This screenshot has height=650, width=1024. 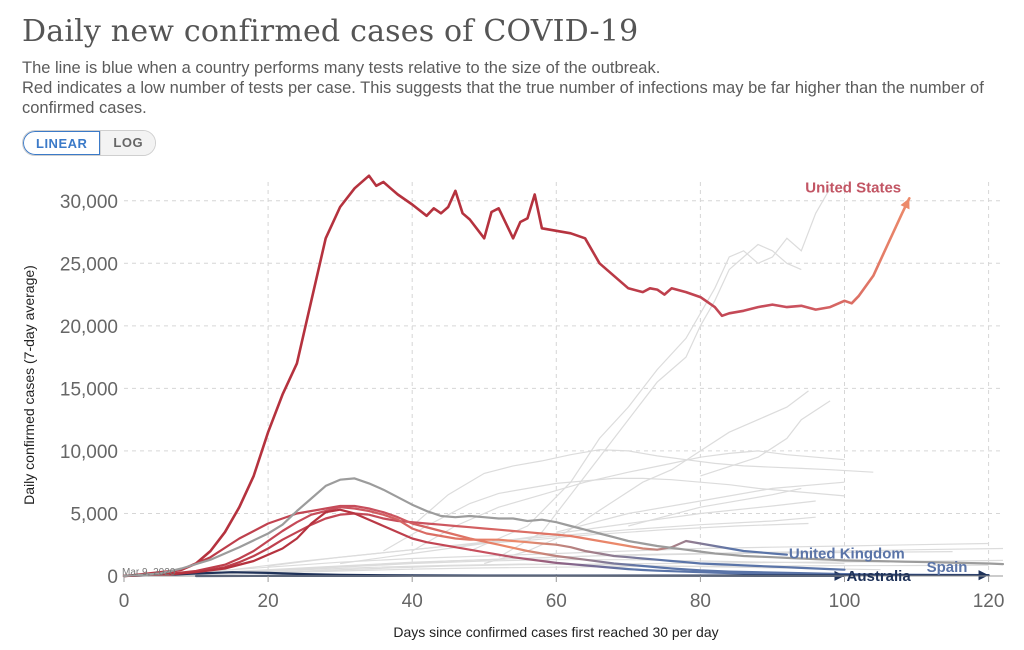 I want to click on x-tick-label: 100, so click(x=845, y=601).